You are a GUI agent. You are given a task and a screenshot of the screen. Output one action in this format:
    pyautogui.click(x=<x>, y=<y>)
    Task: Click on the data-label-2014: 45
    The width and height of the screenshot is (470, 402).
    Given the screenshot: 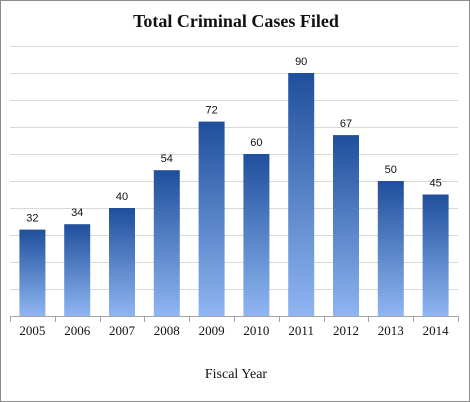 What is the action you would take?
    pyautogui.click(x=435, y=184)
    